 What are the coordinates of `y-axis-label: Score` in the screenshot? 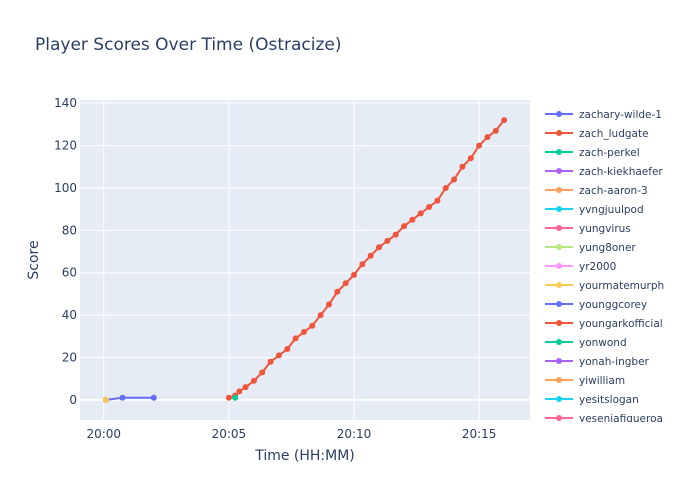 It's located at (34, 259).